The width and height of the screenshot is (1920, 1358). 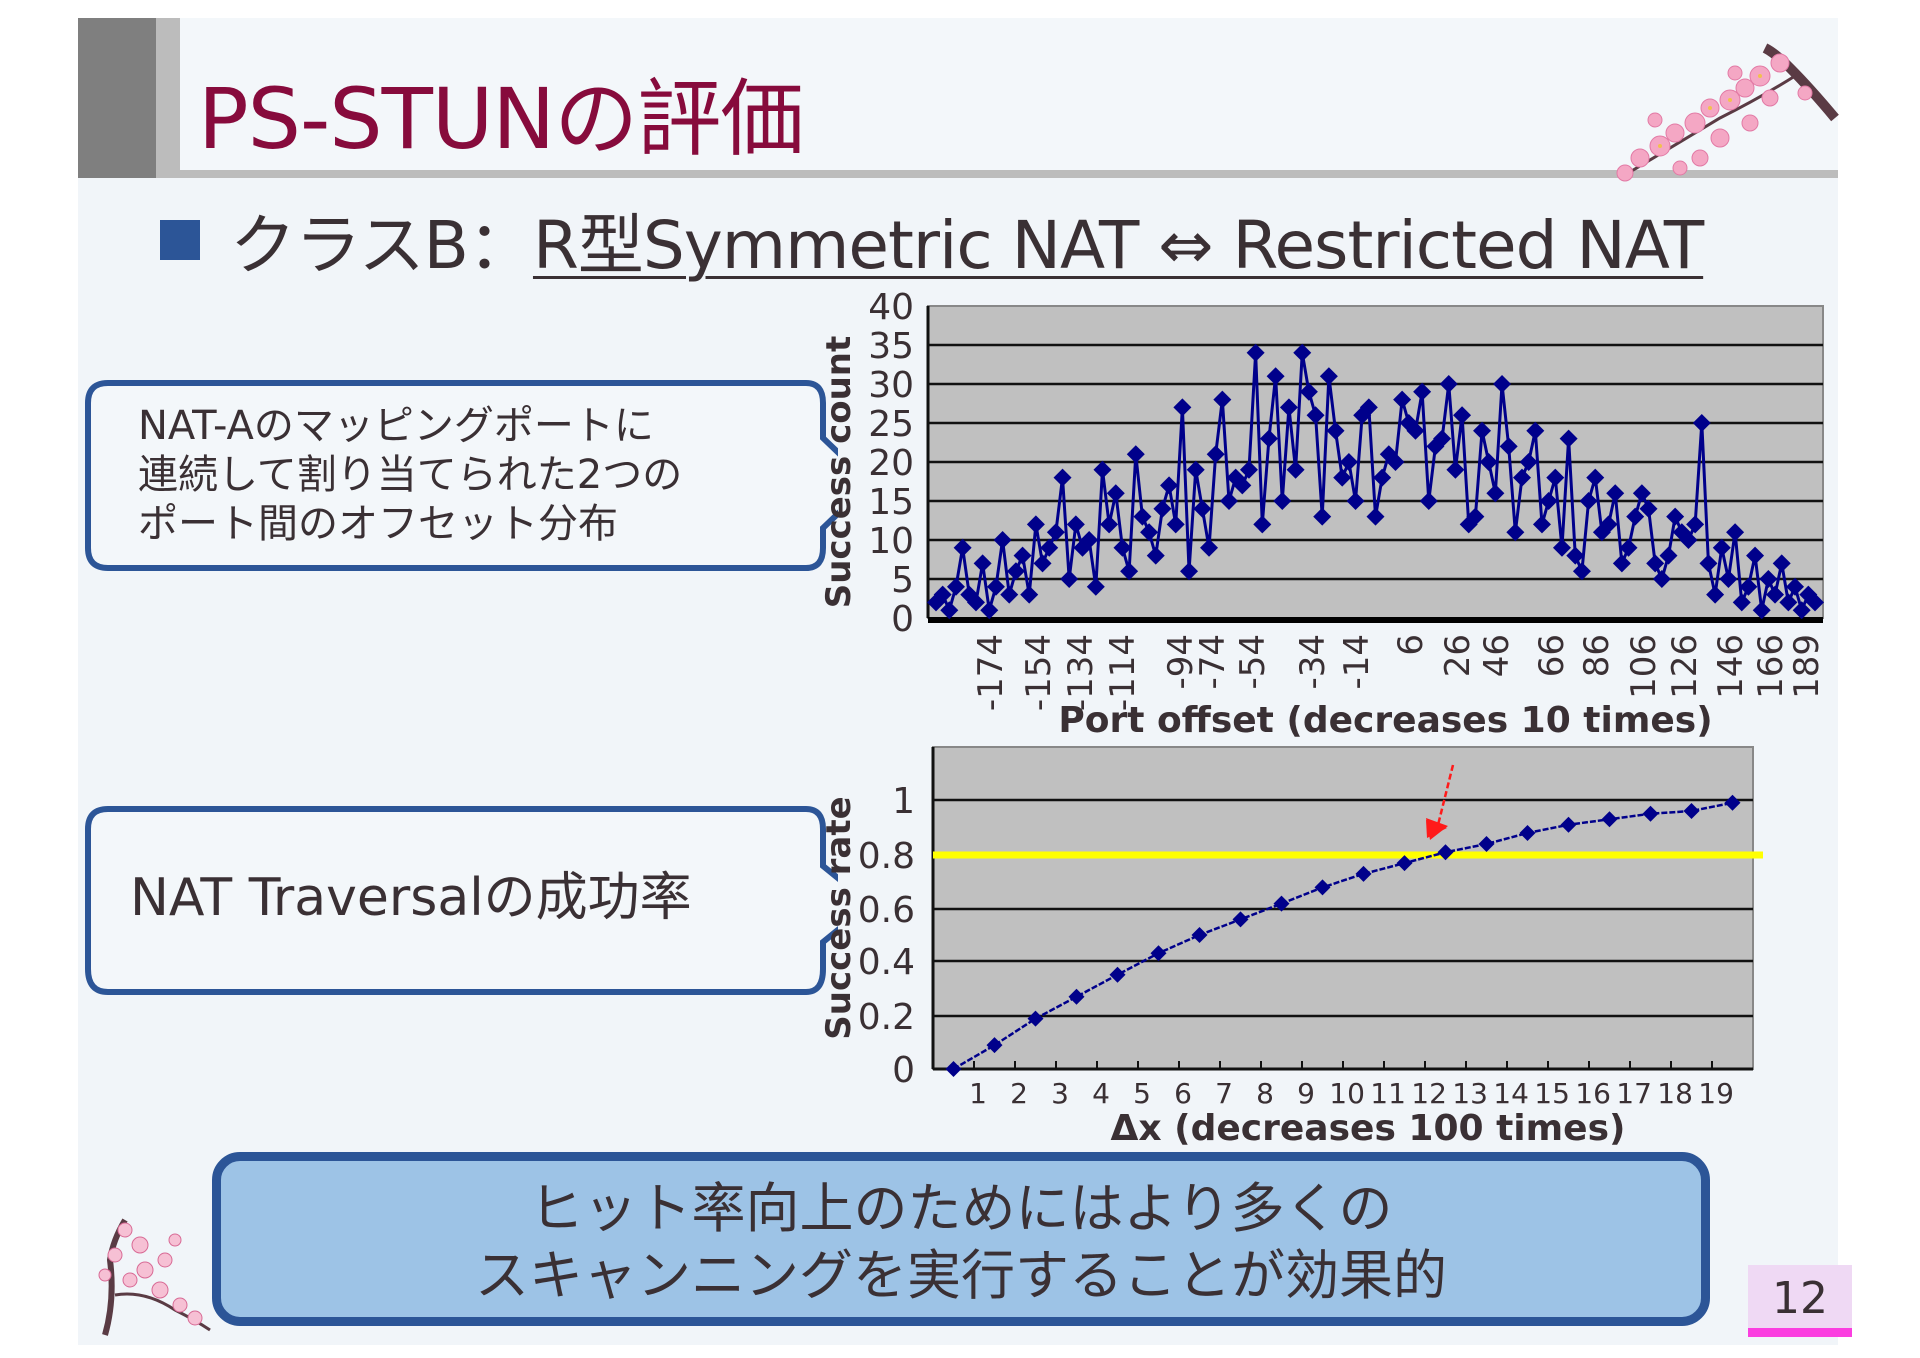 What do you see at coordinates (1118, 245) in the screenshot?
I see `subtitle-nat-pair: R型Symmetric NAT ⇔ Restricted NAT` at bounding box center [1118, 245].